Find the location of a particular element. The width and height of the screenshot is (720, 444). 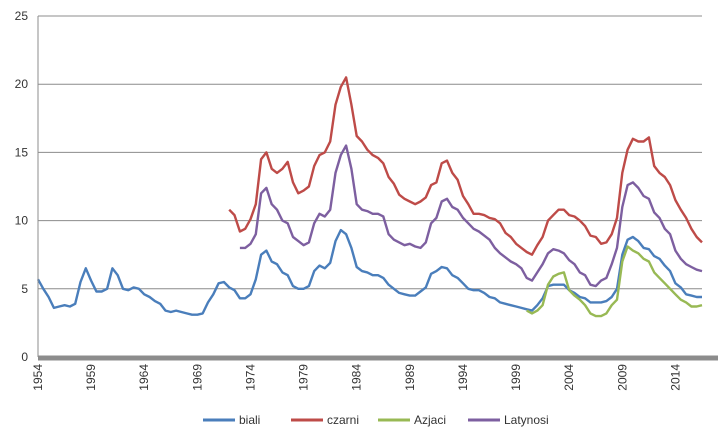

x-tick-label: 1969 is located at coordinates (197, 377).